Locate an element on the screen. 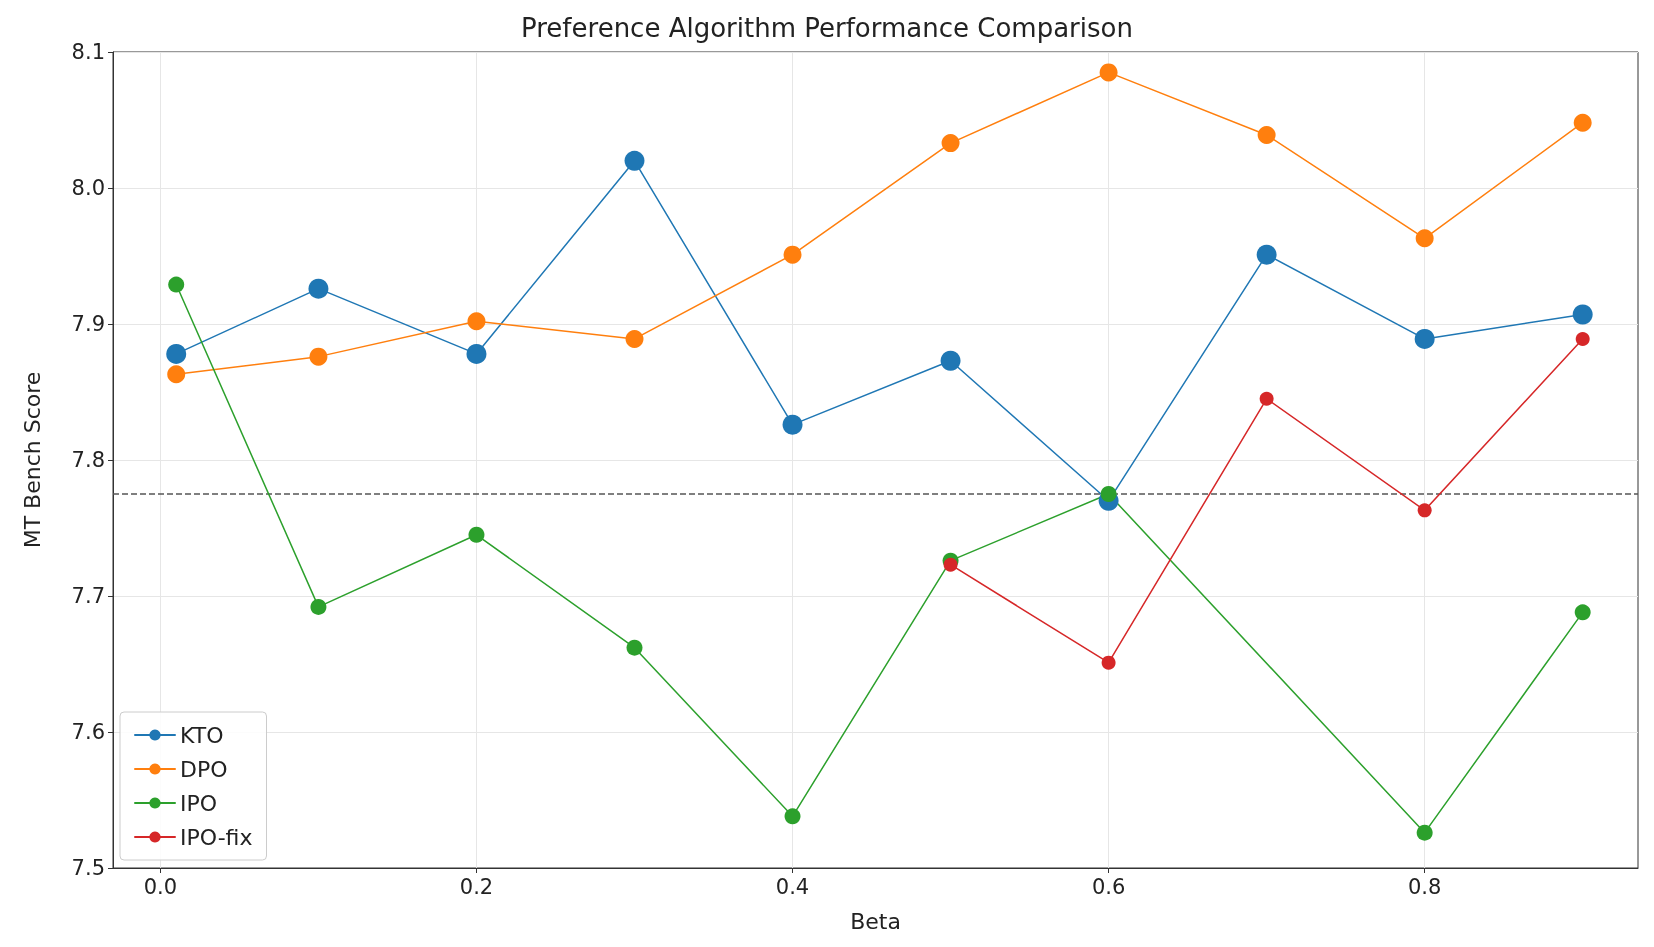  legend-label: IPO is located at coordinates (199, 803).